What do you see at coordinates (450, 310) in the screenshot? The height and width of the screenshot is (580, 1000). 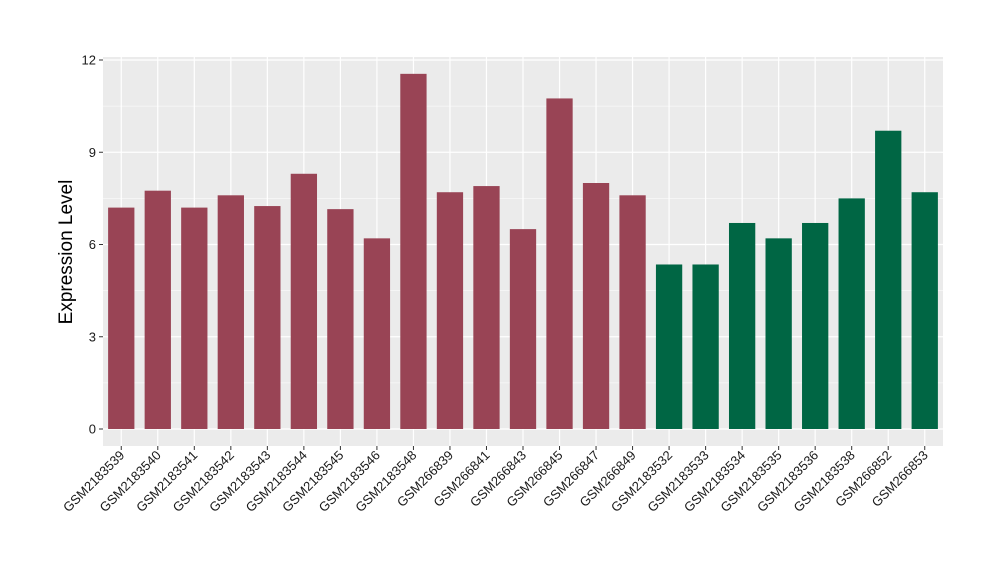 I see `bar-gsm266839` at bounding box center [450, 310].